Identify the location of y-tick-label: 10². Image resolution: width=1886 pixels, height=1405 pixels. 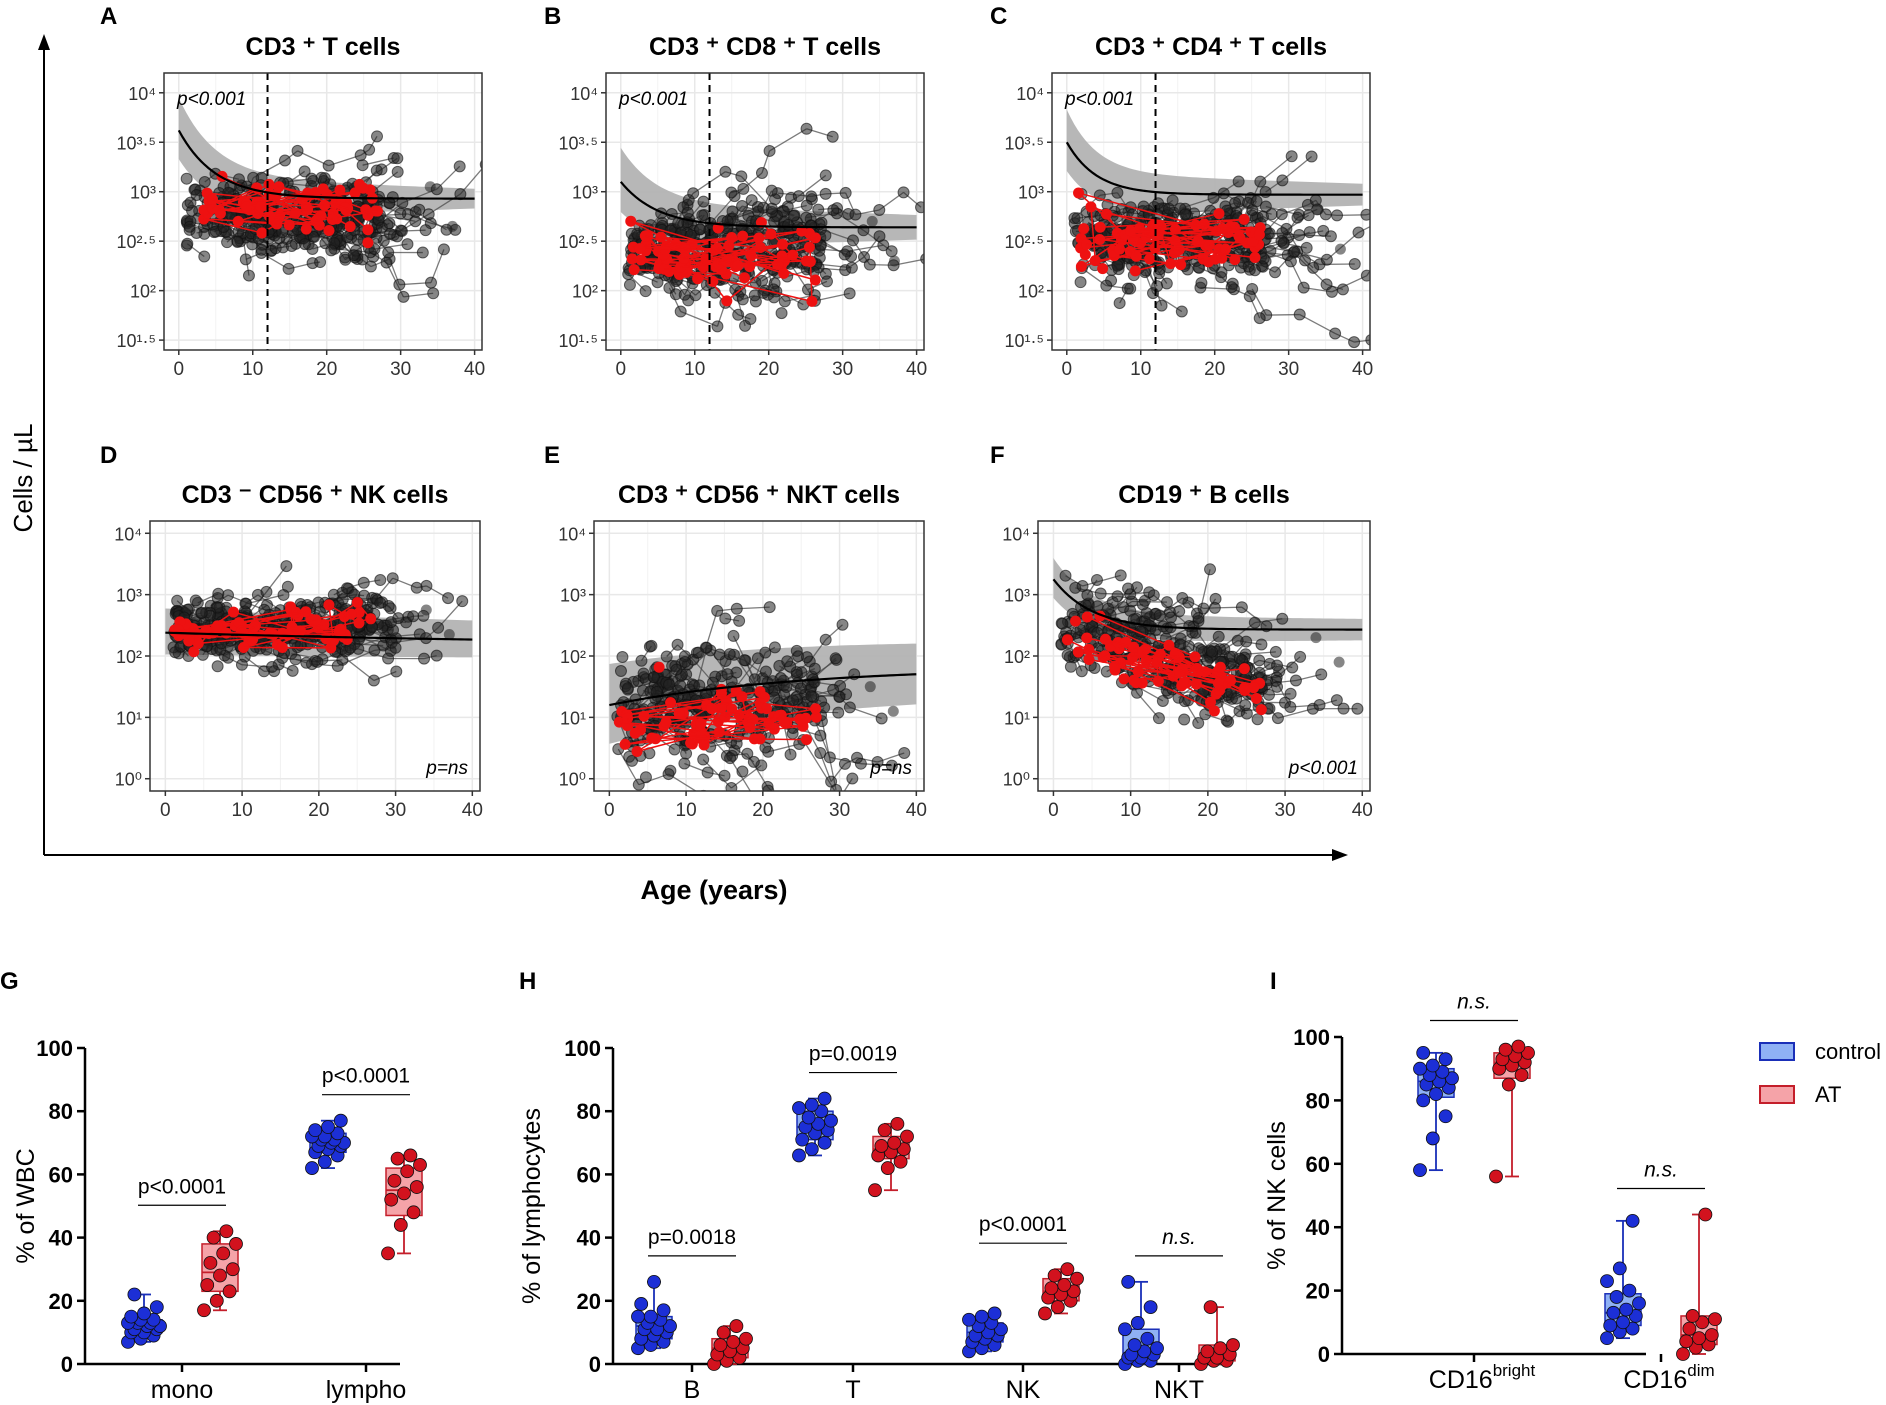
(585, 292).